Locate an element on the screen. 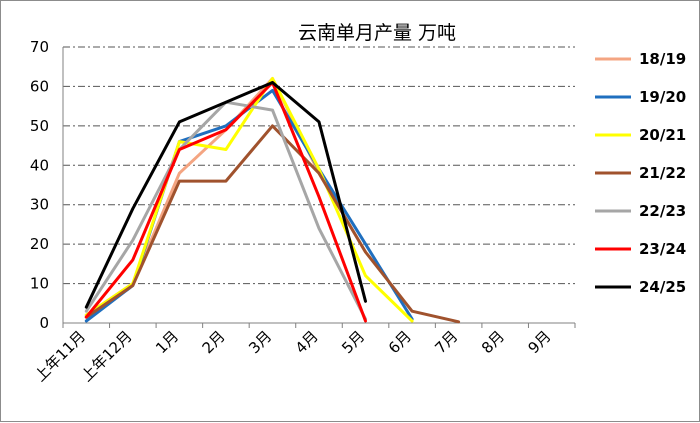  legend-label-19-20: 19/20 is located at coordinates (662, 97).